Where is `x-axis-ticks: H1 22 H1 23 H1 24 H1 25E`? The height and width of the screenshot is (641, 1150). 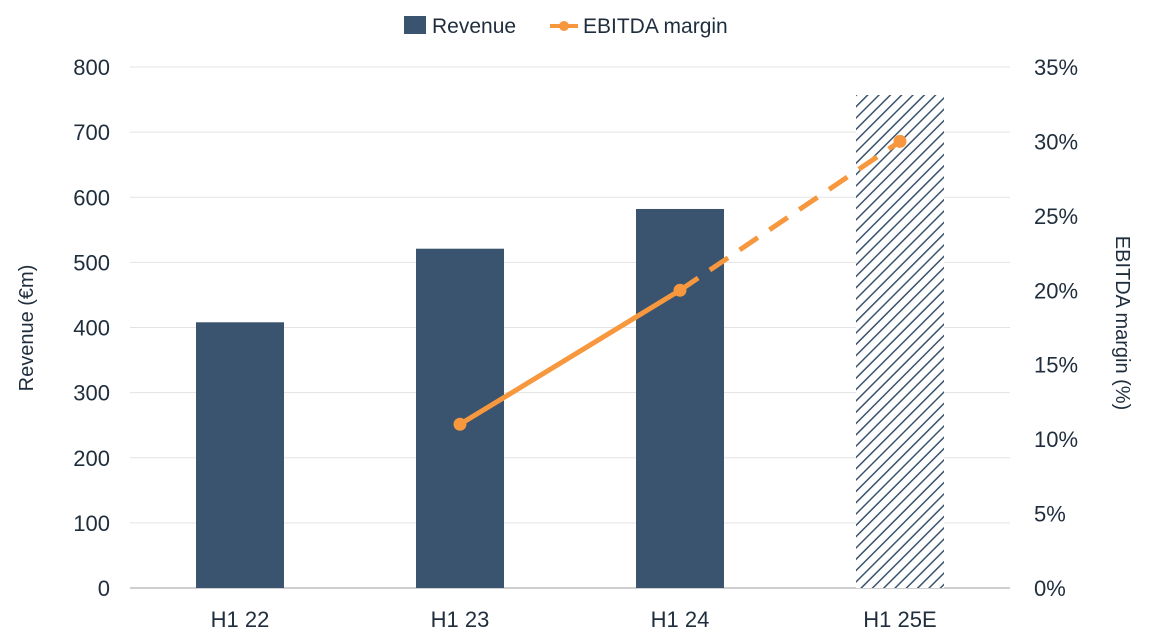
x-axis-ticks: H1 22 H1 23 H1 24 H1 25E is located at coordinates (574, 619).